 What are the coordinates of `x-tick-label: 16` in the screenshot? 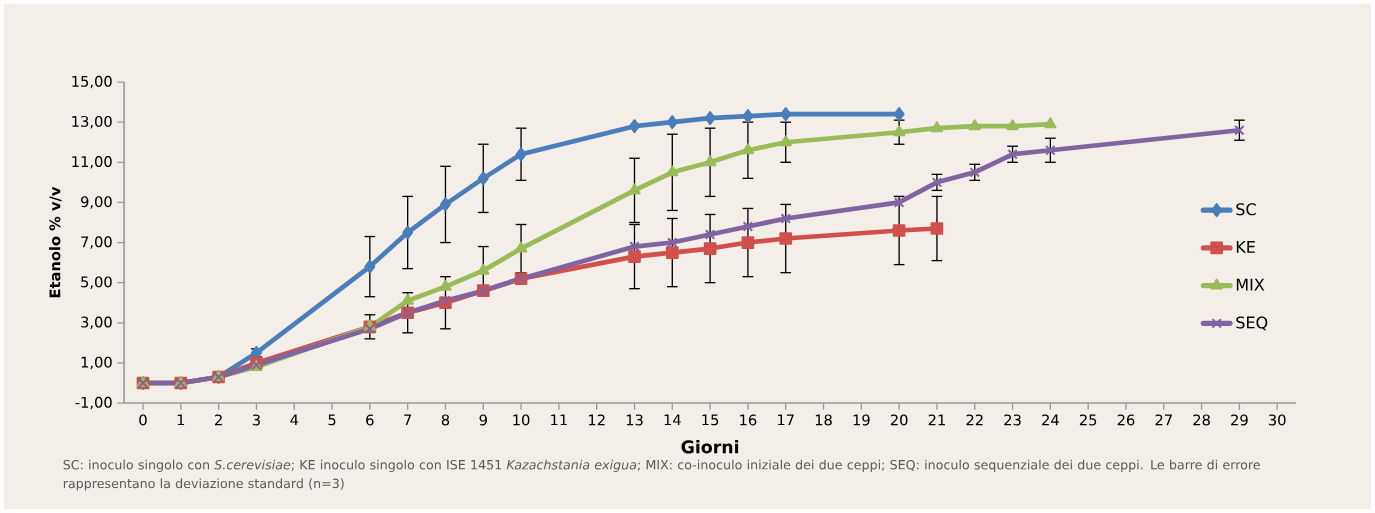 It's located at (748, 420).